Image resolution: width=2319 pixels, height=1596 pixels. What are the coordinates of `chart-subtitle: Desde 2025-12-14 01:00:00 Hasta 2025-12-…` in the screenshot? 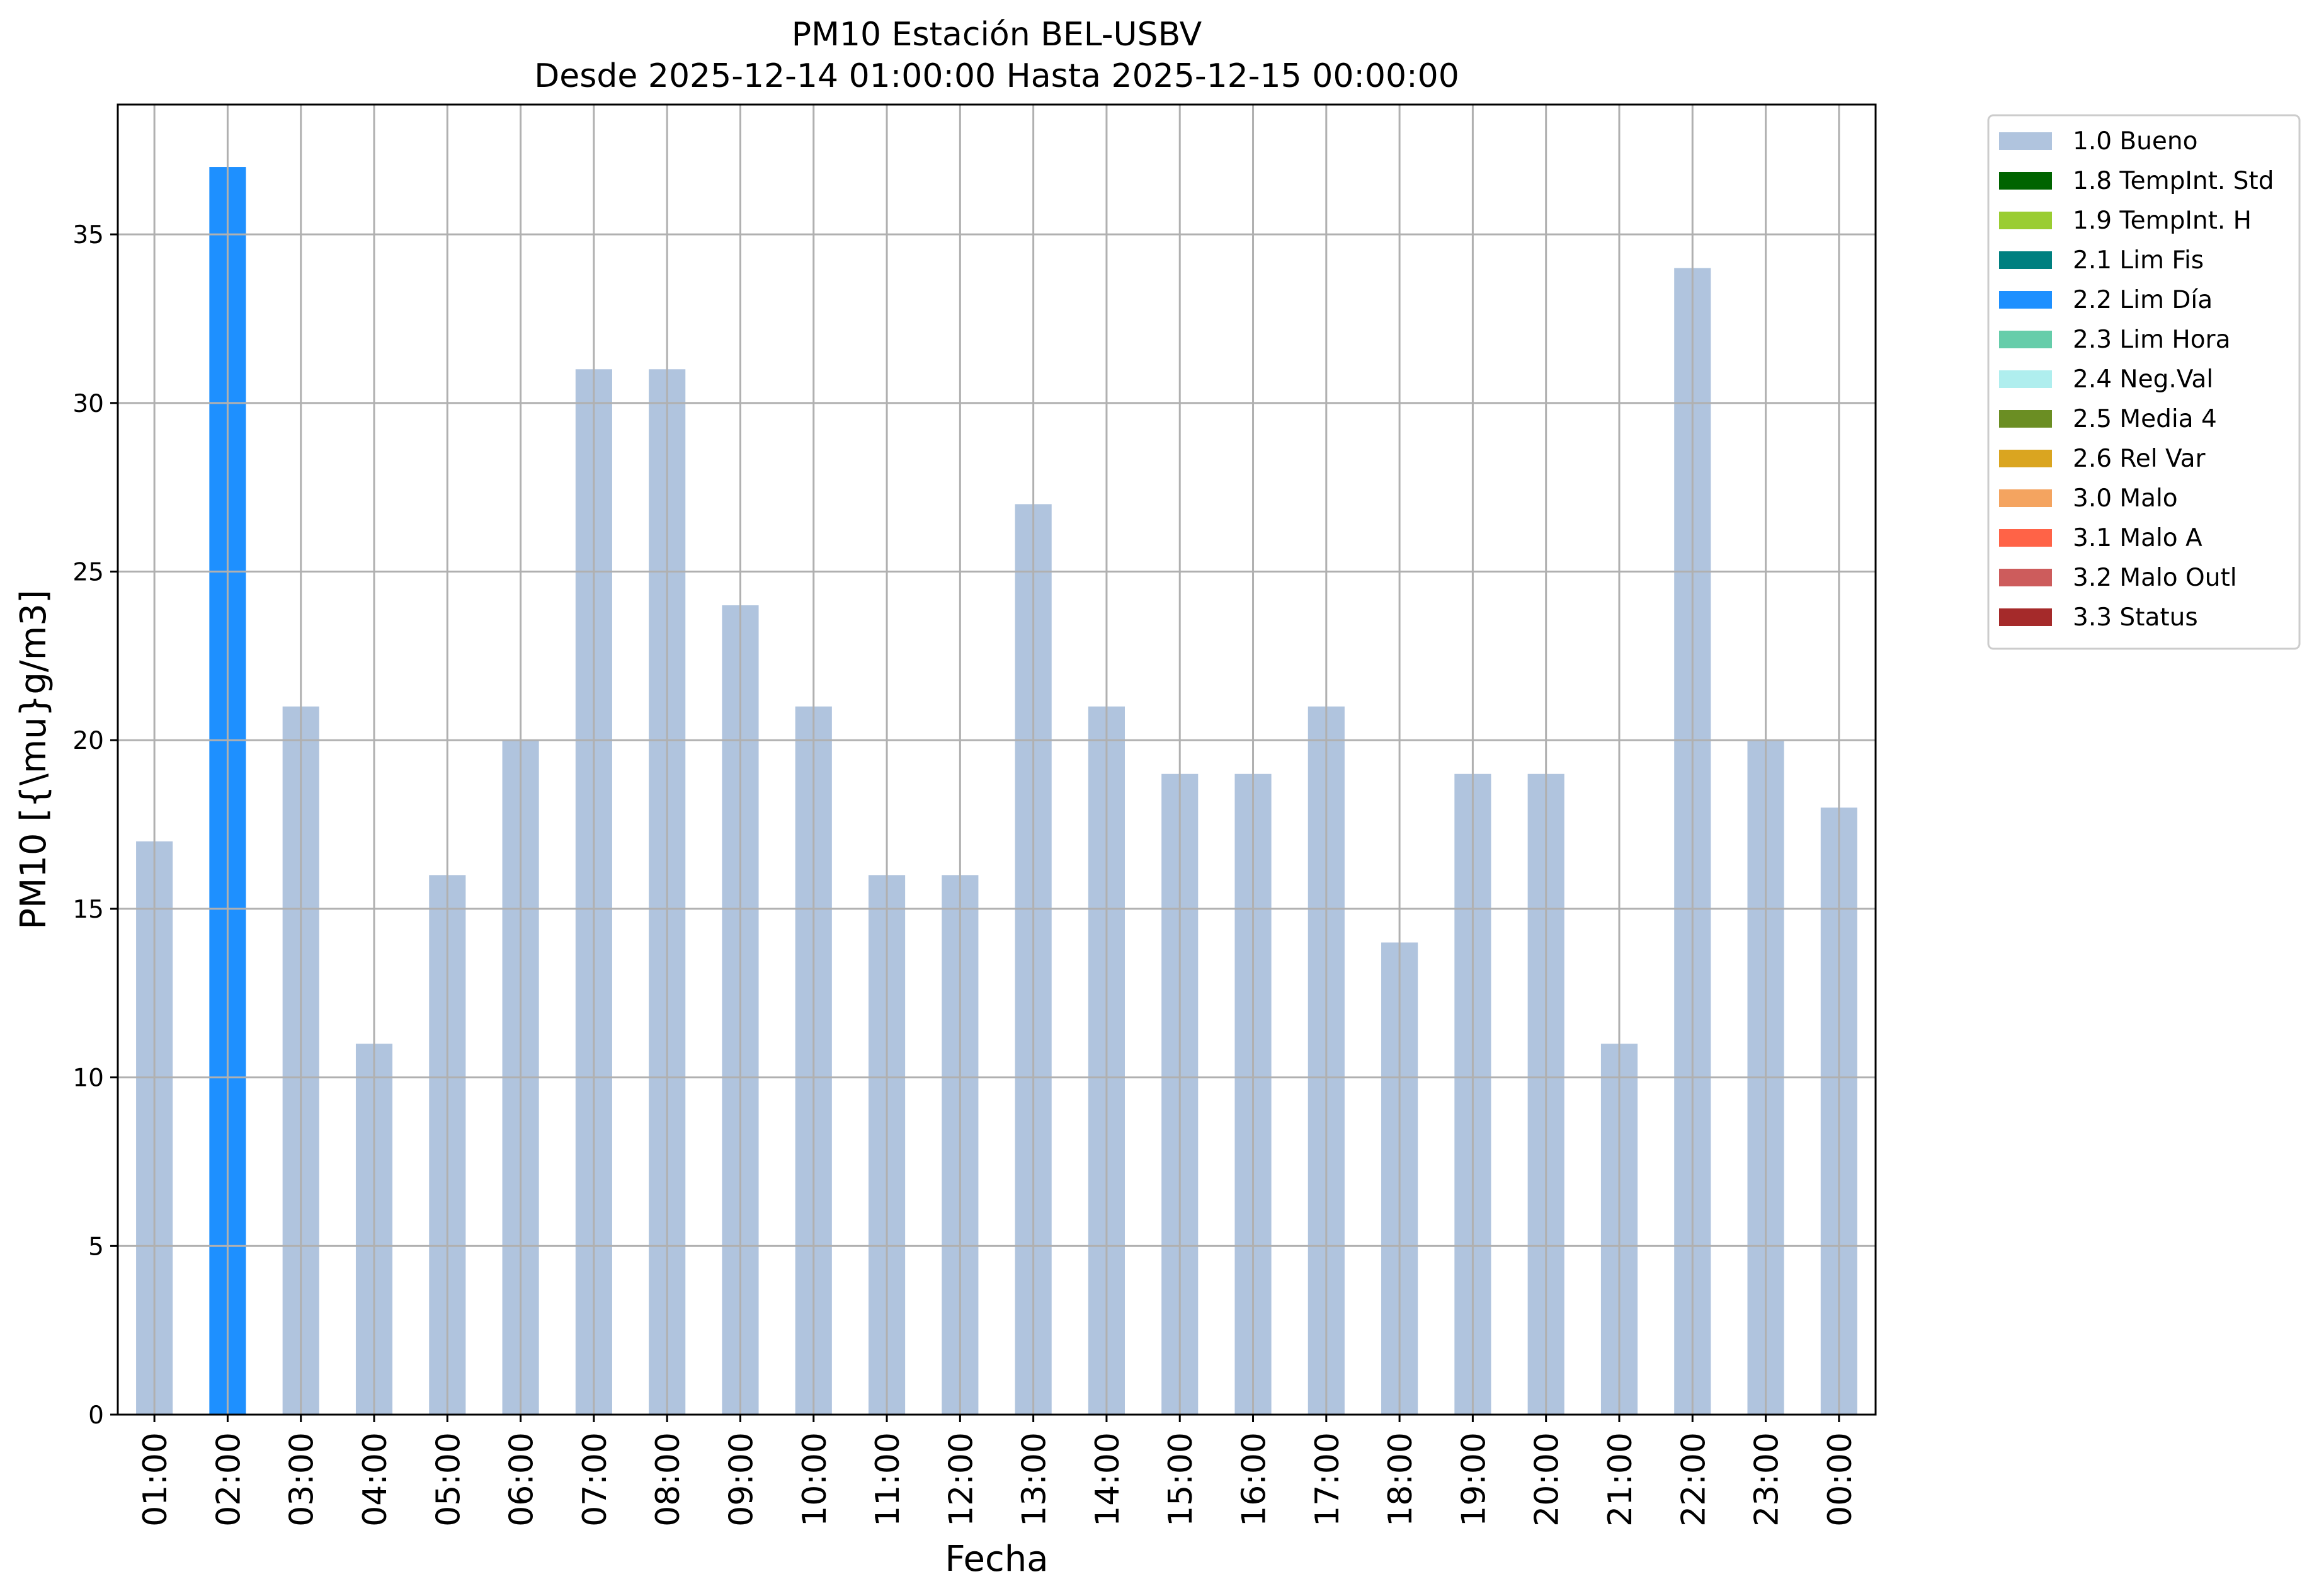 It's located at (996, 76).